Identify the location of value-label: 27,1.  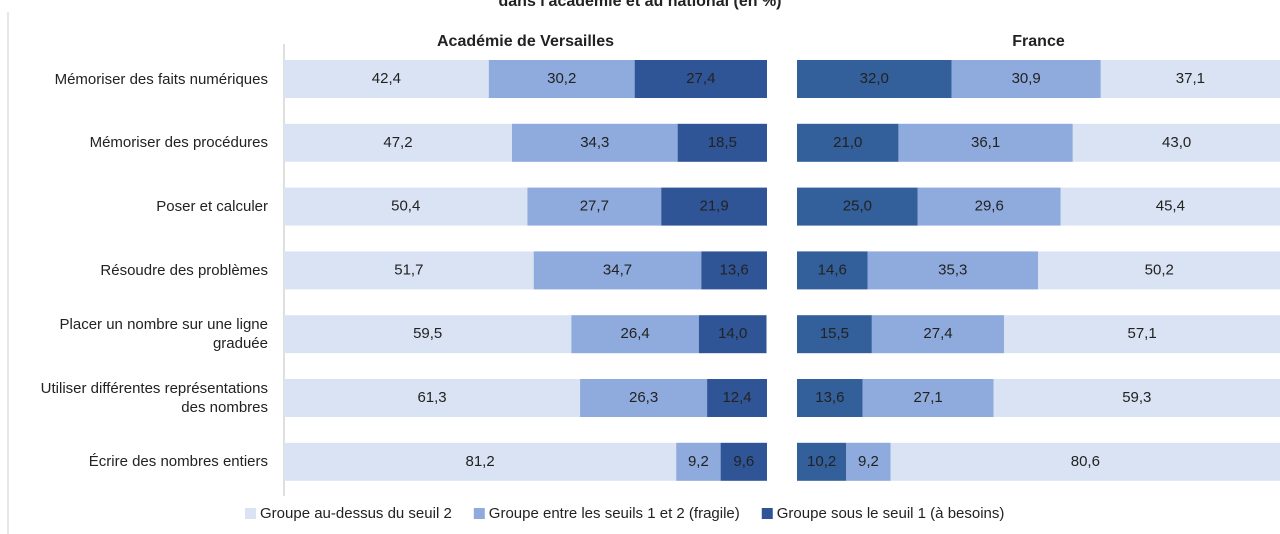
(928, 397).